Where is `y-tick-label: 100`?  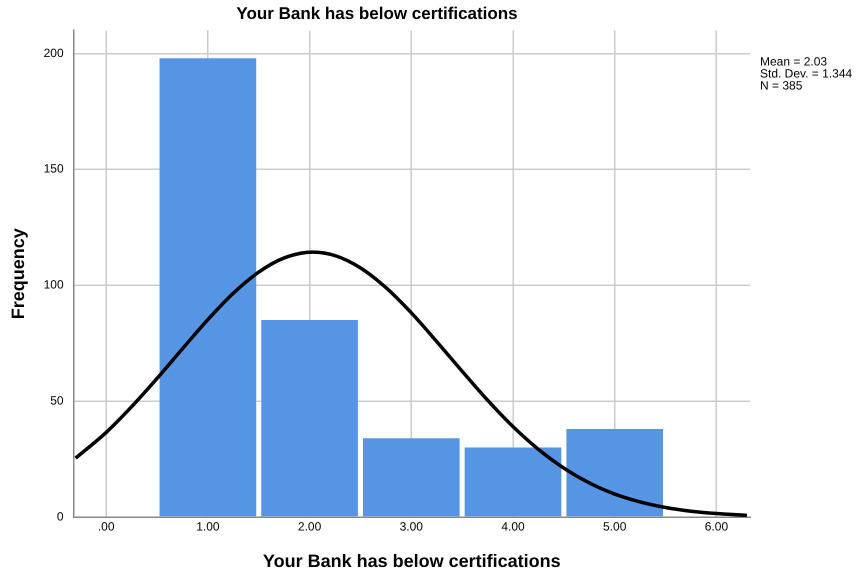
y-tick-label: 100 is located at coordinates (54, 285).